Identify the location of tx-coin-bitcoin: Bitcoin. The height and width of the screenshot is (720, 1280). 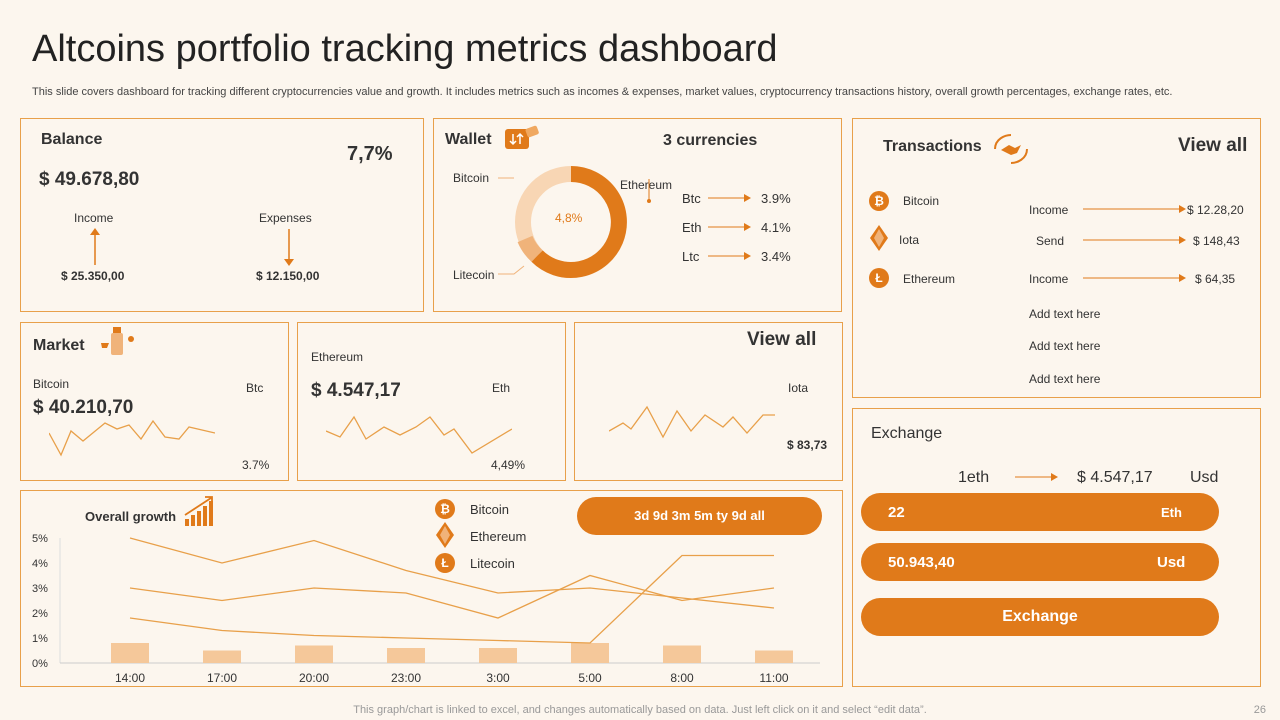
(921, 201).